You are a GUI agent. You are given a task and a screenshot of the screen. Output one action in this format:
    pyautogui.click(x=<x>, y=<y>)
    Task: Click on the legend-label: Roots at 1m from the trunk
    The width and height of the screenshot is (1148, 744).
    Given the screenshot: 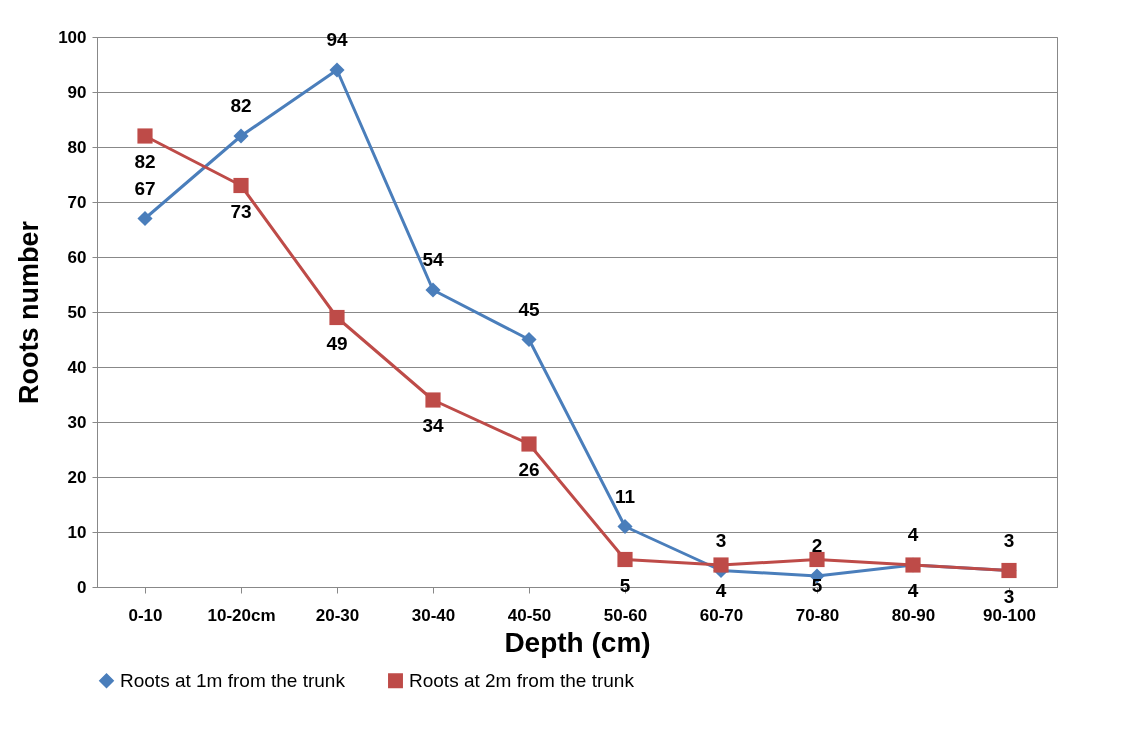 What is the action you would take?
    pyautogui.click(x=233, y=680)
    